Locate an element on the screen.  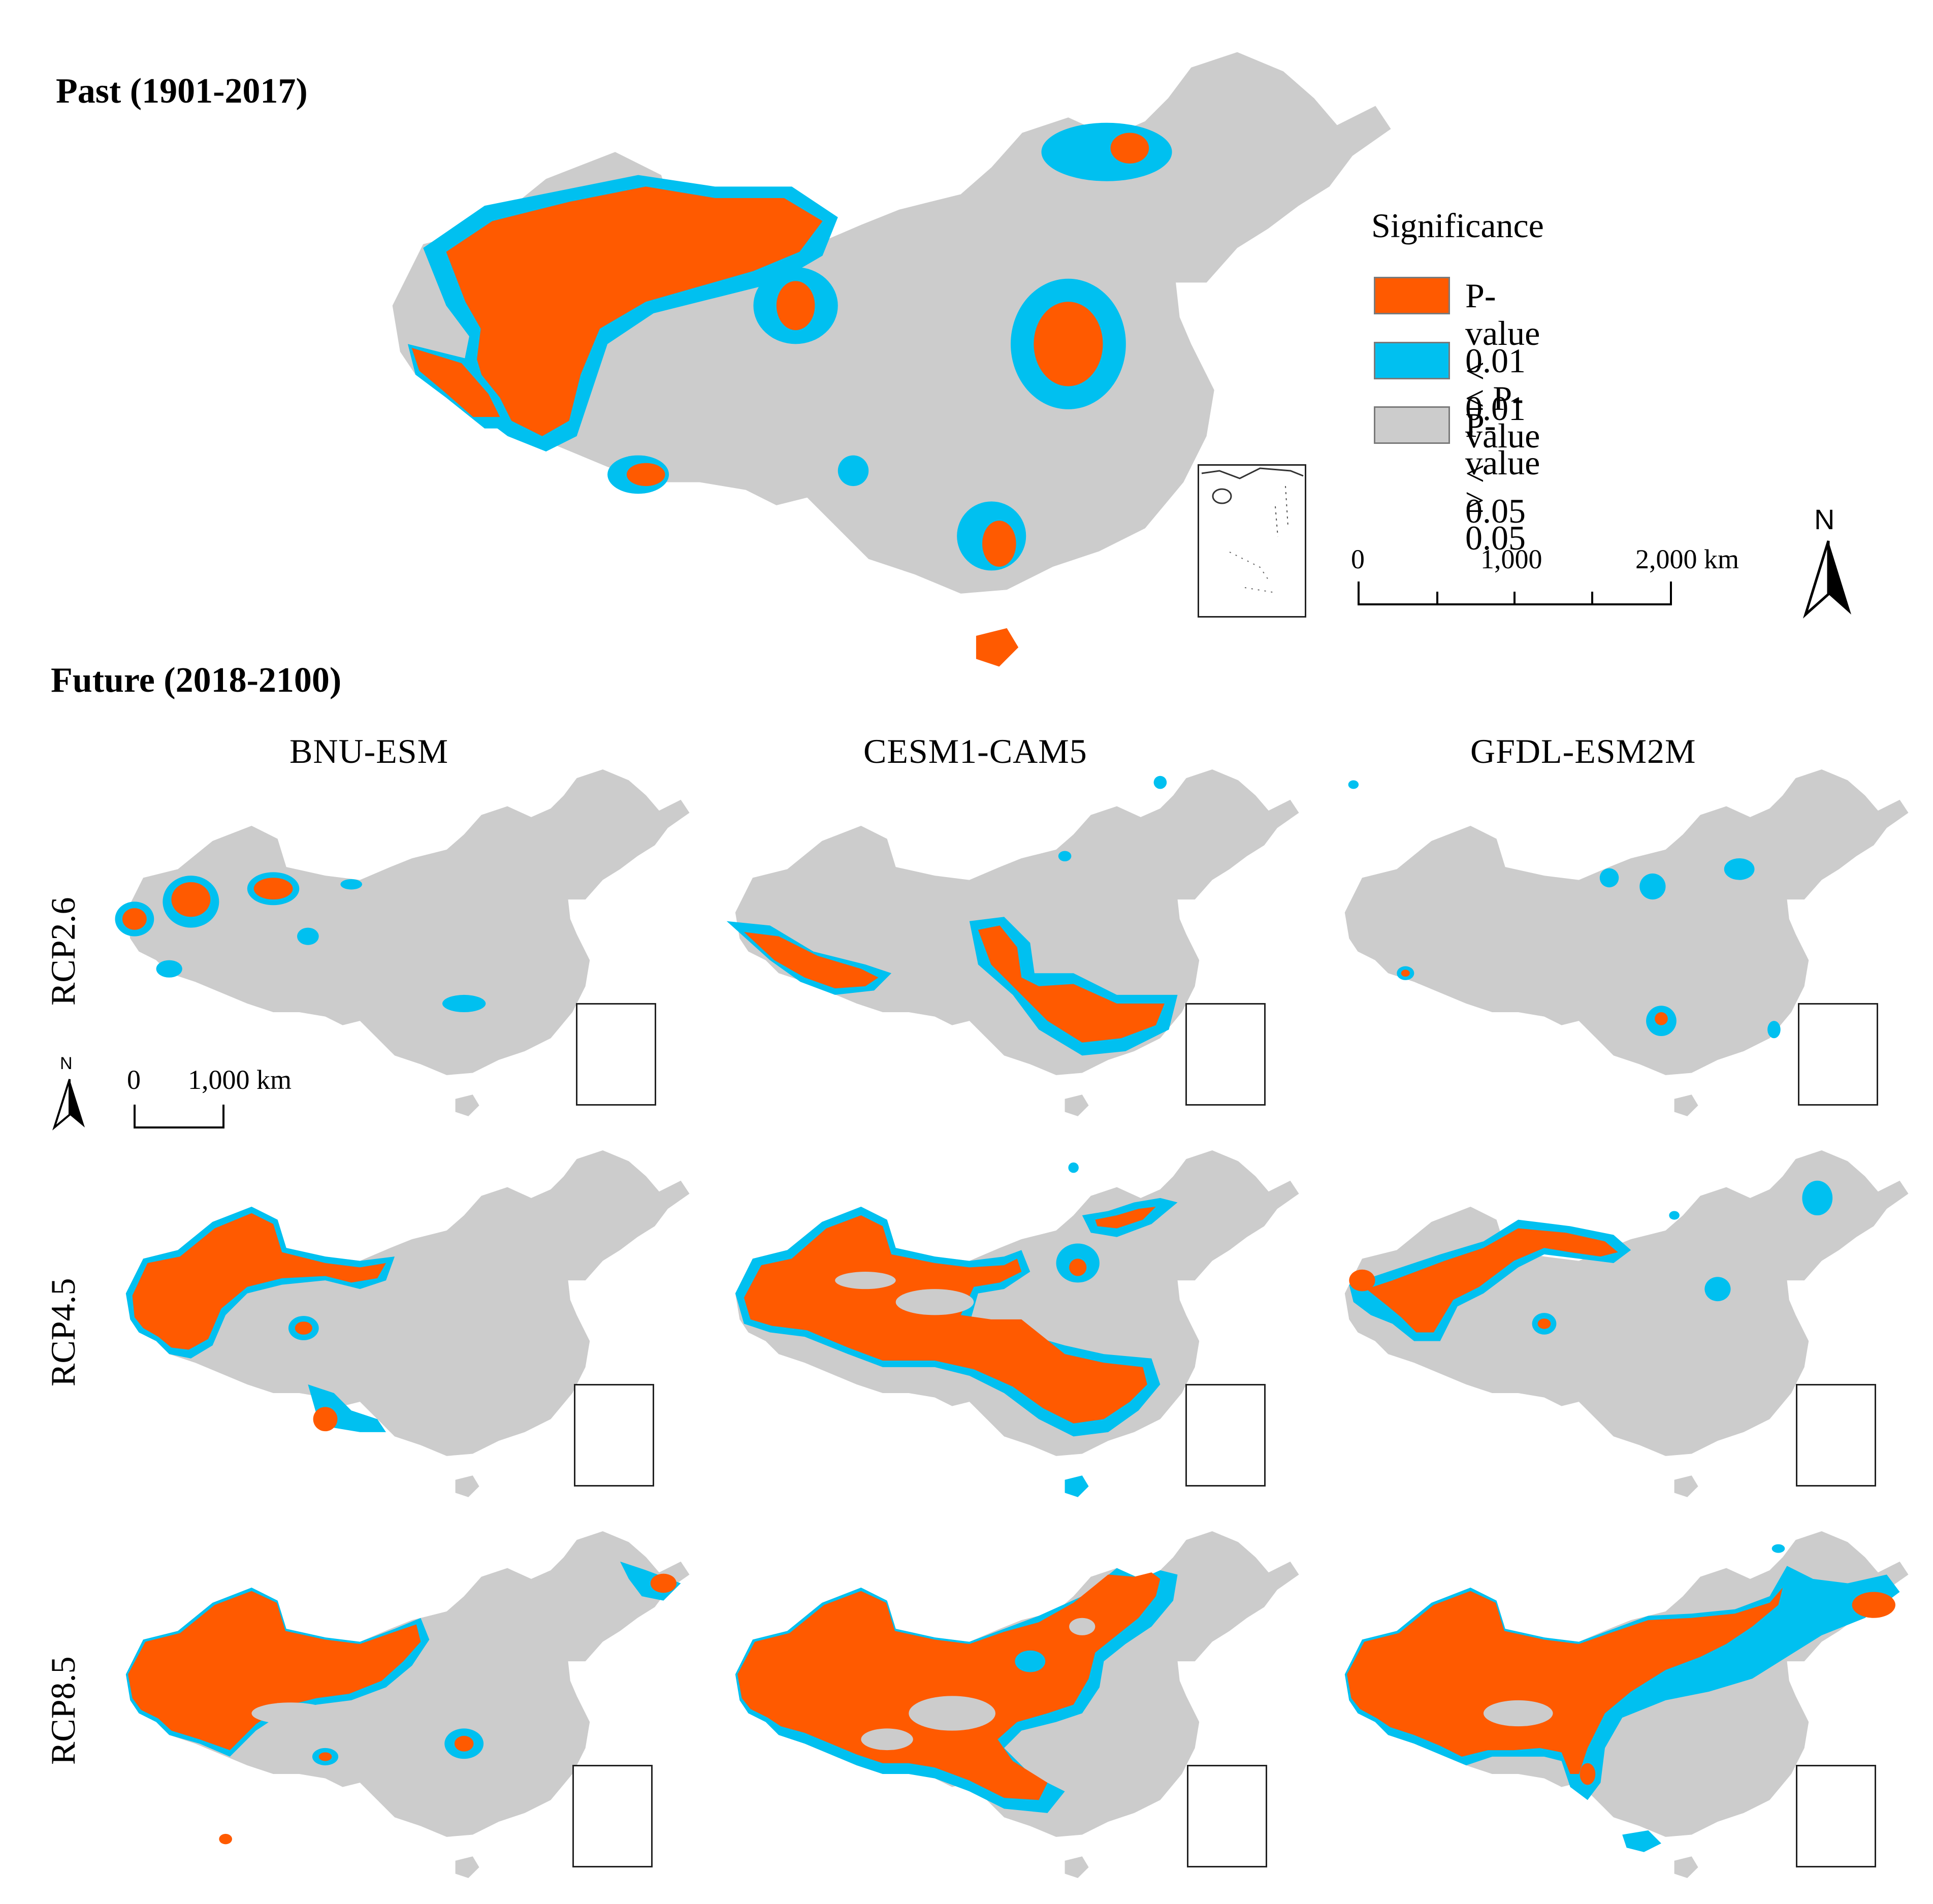
legend-label-p05: 0.01 ≤ P-value < 0.05 is located at coordinates (1502, 435).